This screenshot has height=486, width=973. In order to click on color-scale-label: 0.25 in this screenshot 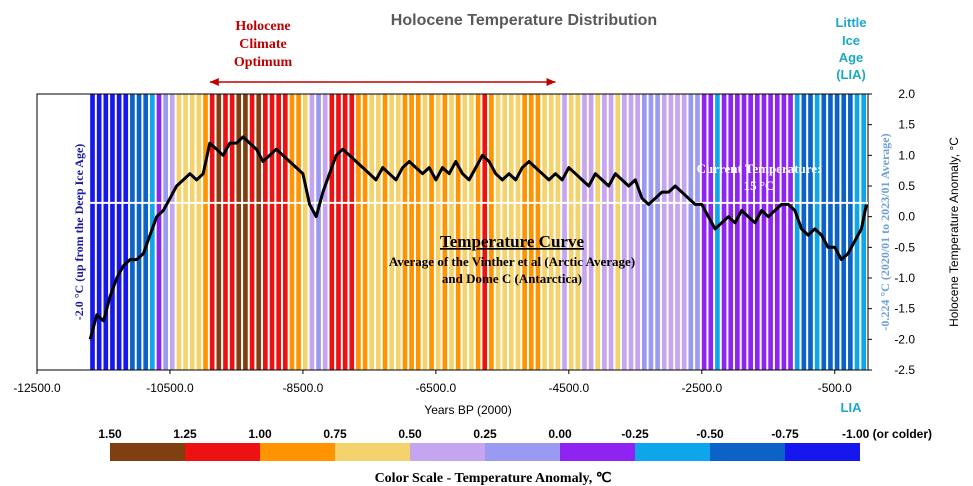, I will do `click(485, 434)`.